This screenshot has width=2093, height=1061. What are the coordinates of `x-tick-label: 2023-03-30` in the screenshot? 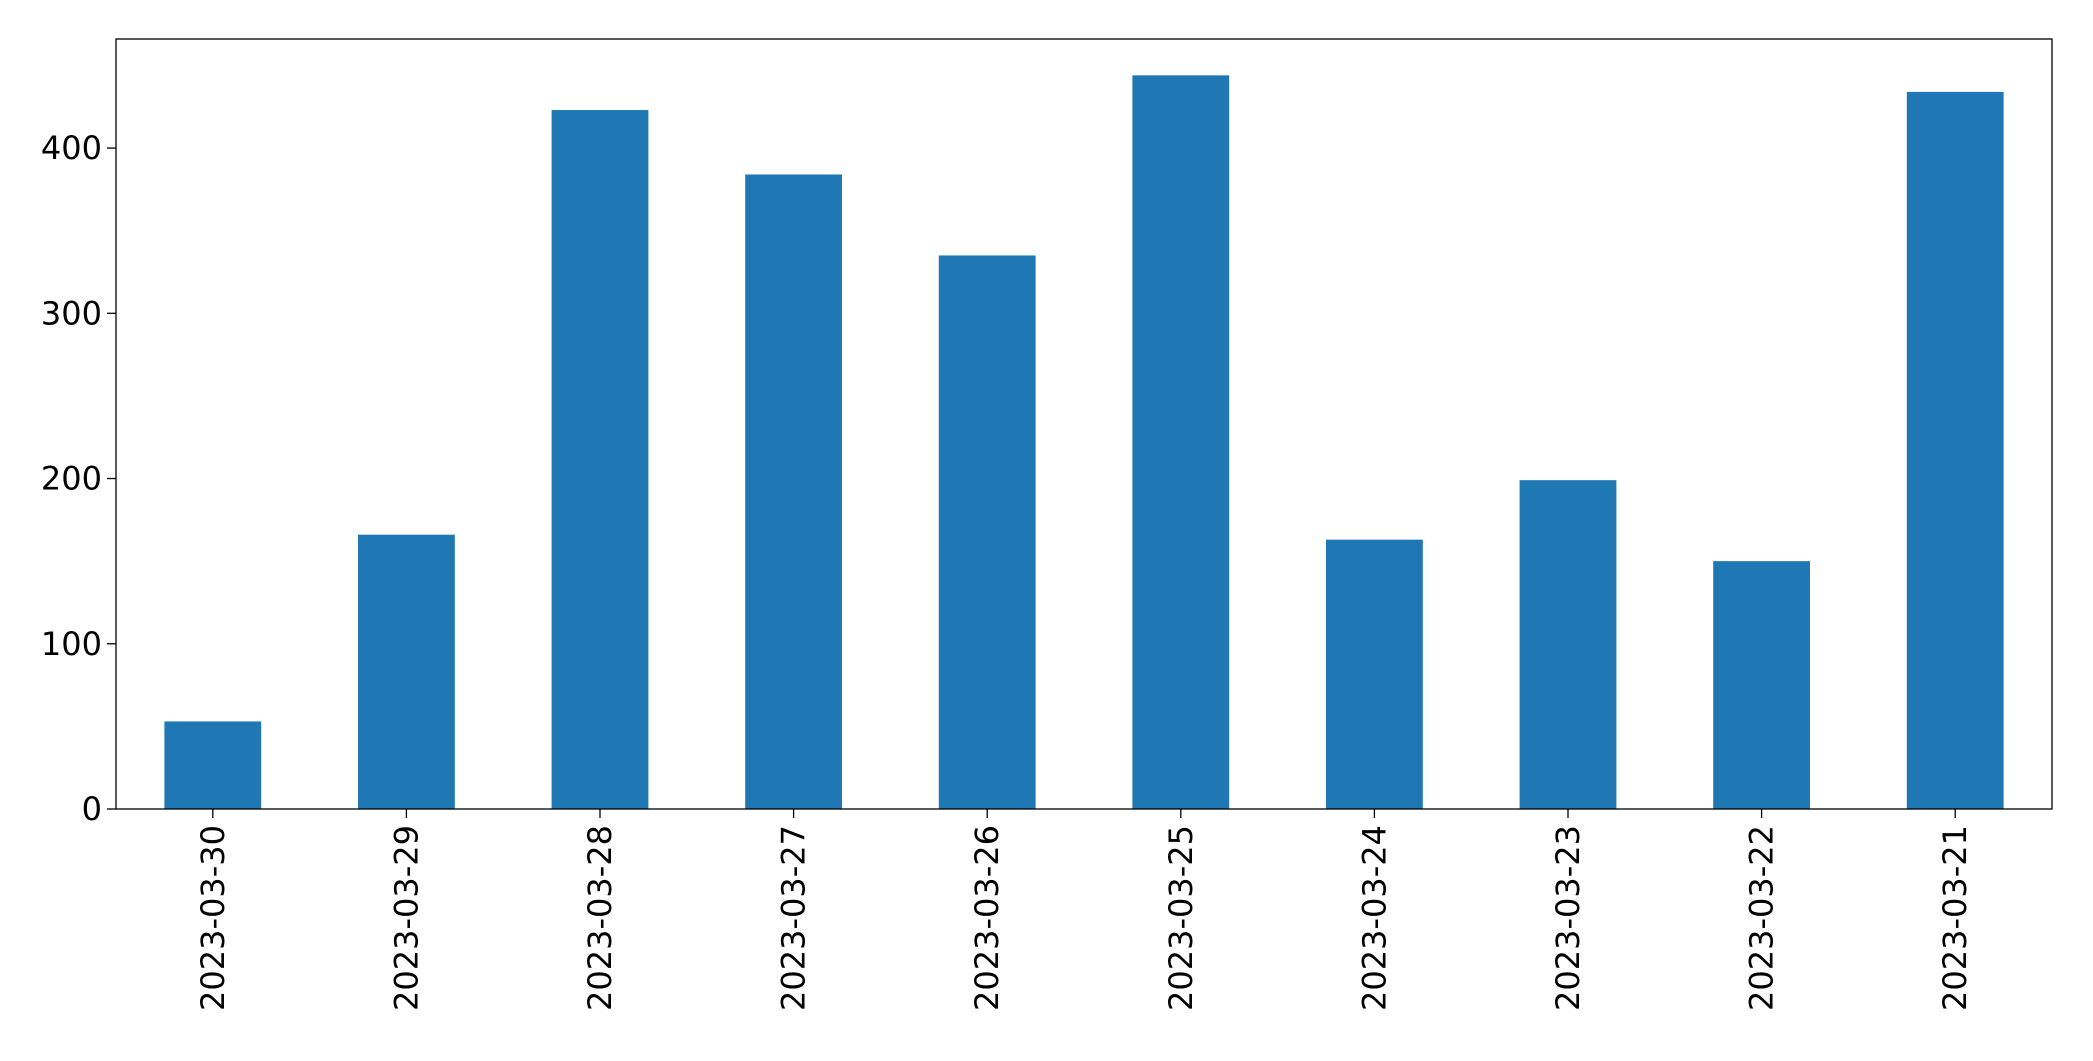 It's located at (213, 918).